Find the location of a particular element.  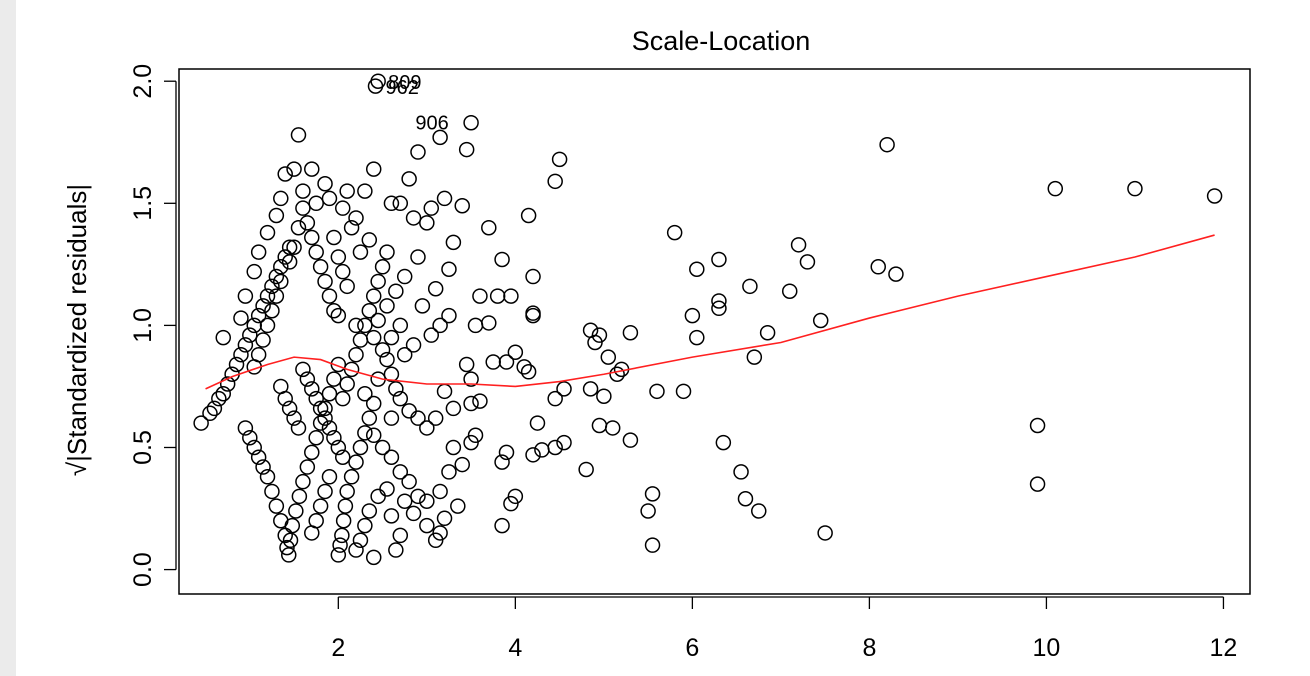

point-label: 906 is located at coordinates (431, 123).